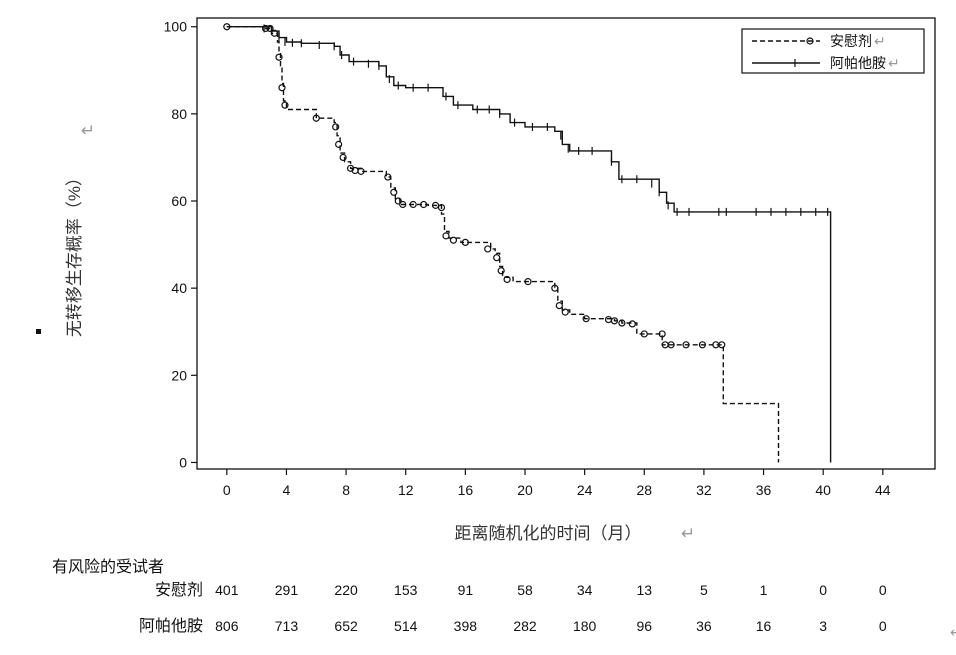 The width and height of the screenshot is (956, 655). Describe the element at coordinates (346, 590) in the screenshot. I see `risk-count: 220` at that location.